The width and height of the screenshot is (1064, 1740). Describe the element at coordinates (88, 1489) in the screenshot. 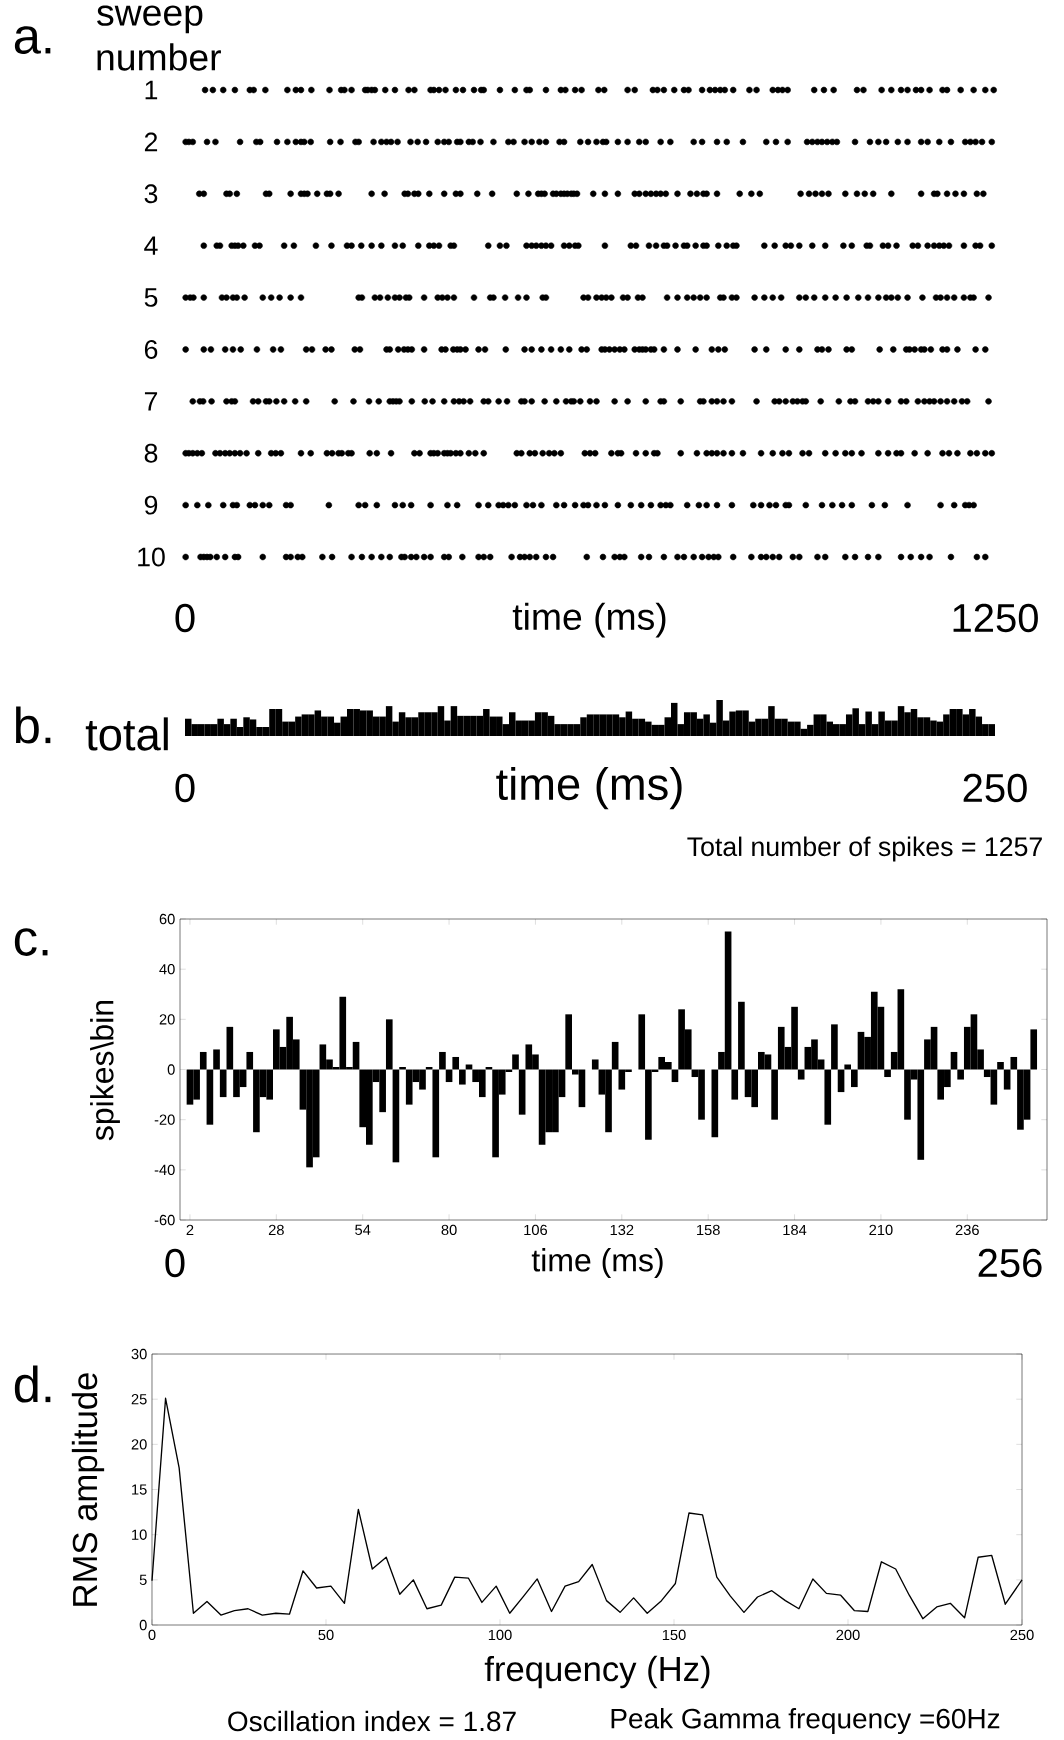

I see `y-axis-title: RMS amplitude` at that location.